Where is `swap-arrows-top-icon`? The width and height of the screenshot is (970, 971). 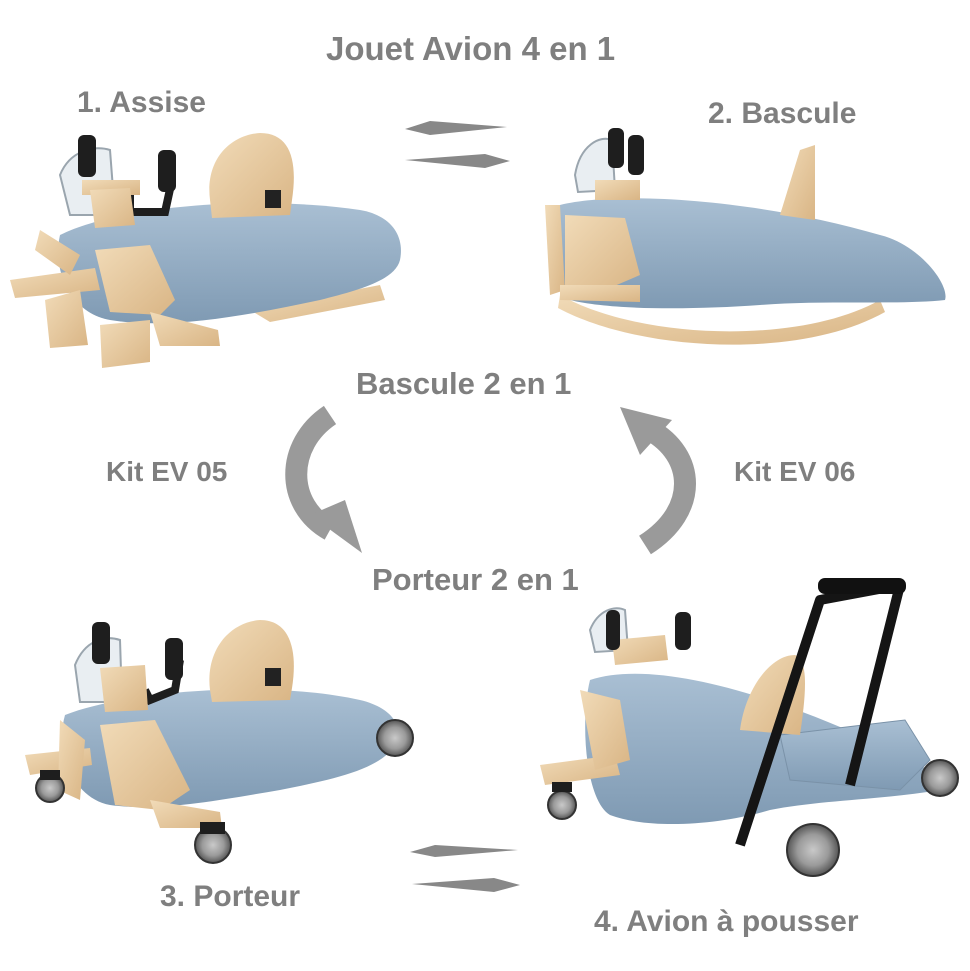
swap-arrows-top-icon is located at coordinates (457, 144).